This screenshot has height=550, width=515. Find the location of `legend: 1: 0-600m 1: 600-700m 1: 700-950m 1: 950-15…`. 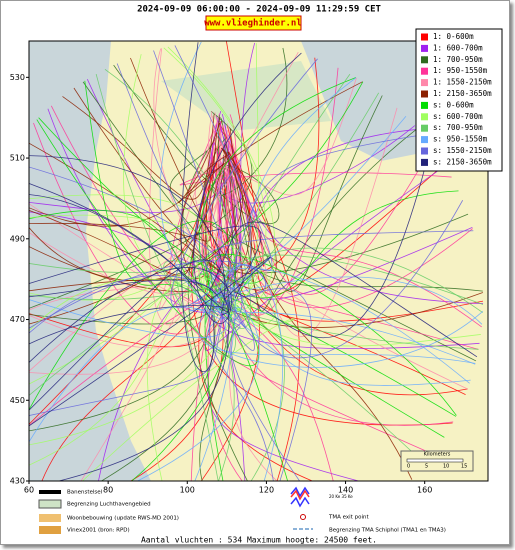

legend: 1: 0-600m 1: 600-700m 1: 700-950m 1: 950-15… is located at coordinates (459, 100).